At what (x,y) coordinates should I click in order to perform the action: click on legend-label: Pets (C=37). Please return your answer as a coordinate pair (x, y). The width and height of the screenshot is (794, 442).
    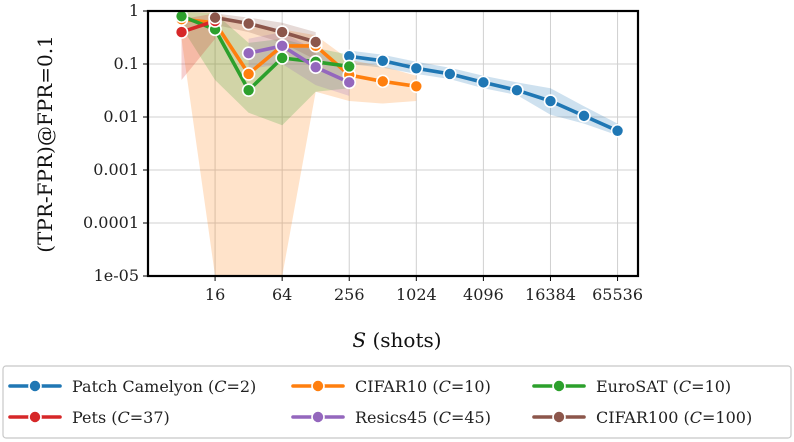
    Looking at the image, I should click on (121, 417).